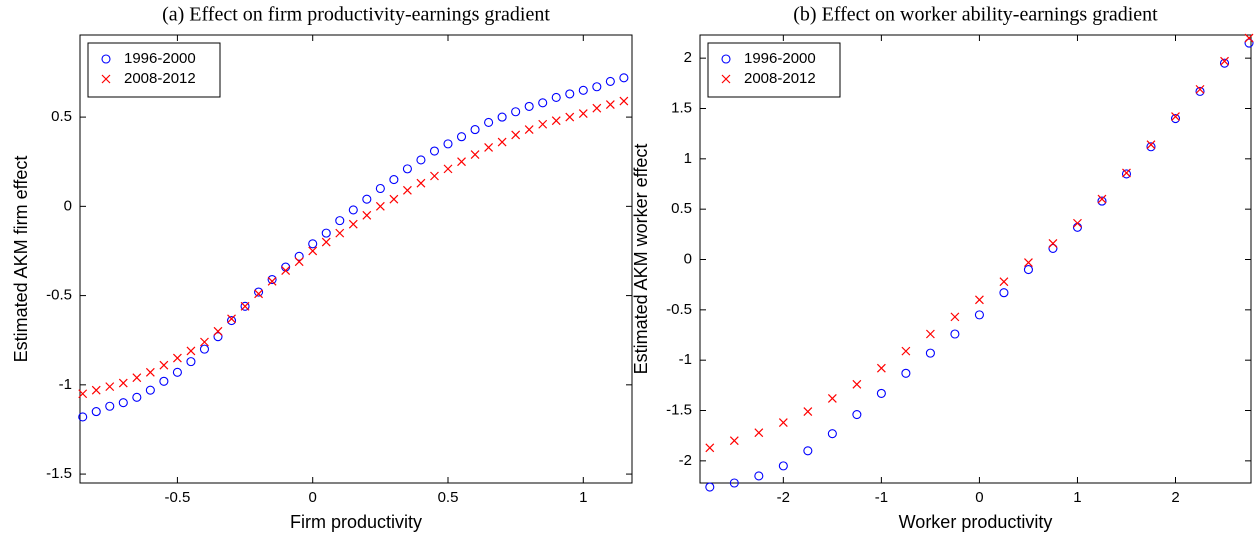 The width and height of the screenshot is (1257, 540). Describe the element at coordinates (976, 522) in the screenshot. I see `x-axis-label: Worker productivity` at that location.